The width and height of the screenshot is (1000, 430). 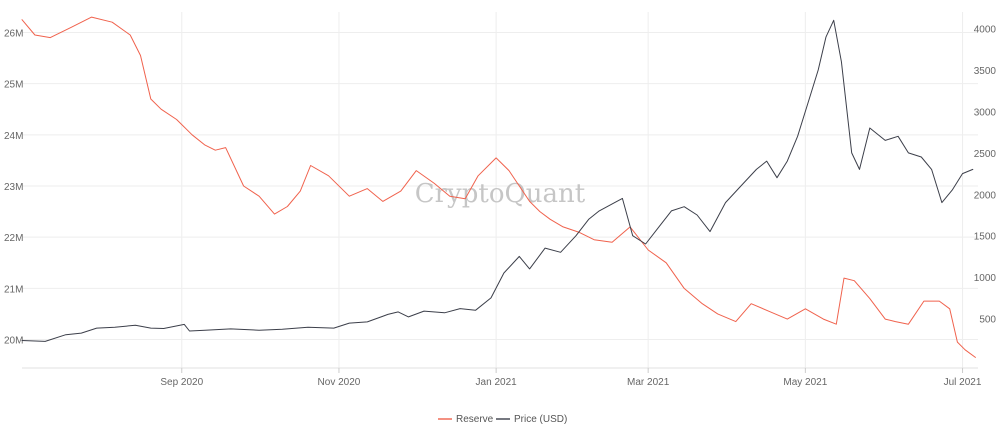 What do you see at coordinates (13, 136) in the screenshot?
I see `y-left-tick-label: 24M` at bounding box center [13, 136].